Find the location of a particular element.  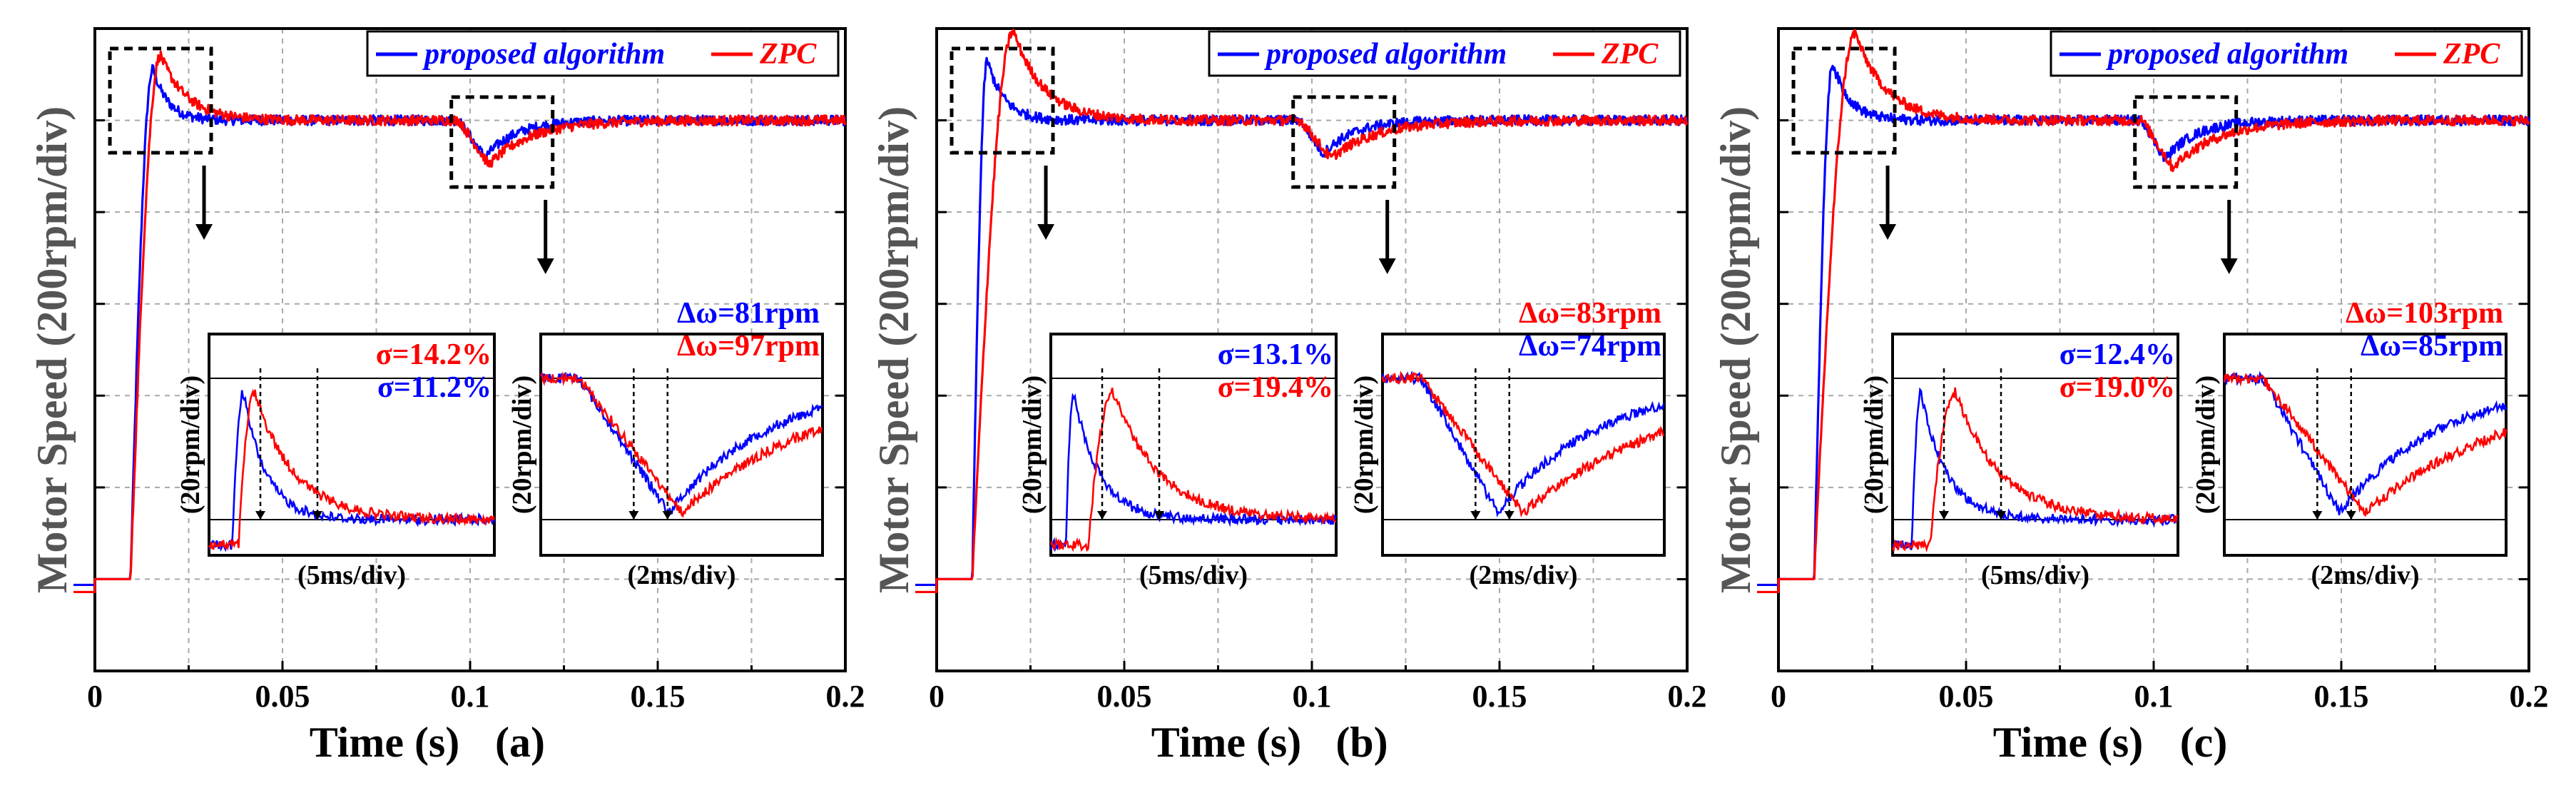

inset-annotation: Δω=103rpm is located at coordinates (2424, 313).